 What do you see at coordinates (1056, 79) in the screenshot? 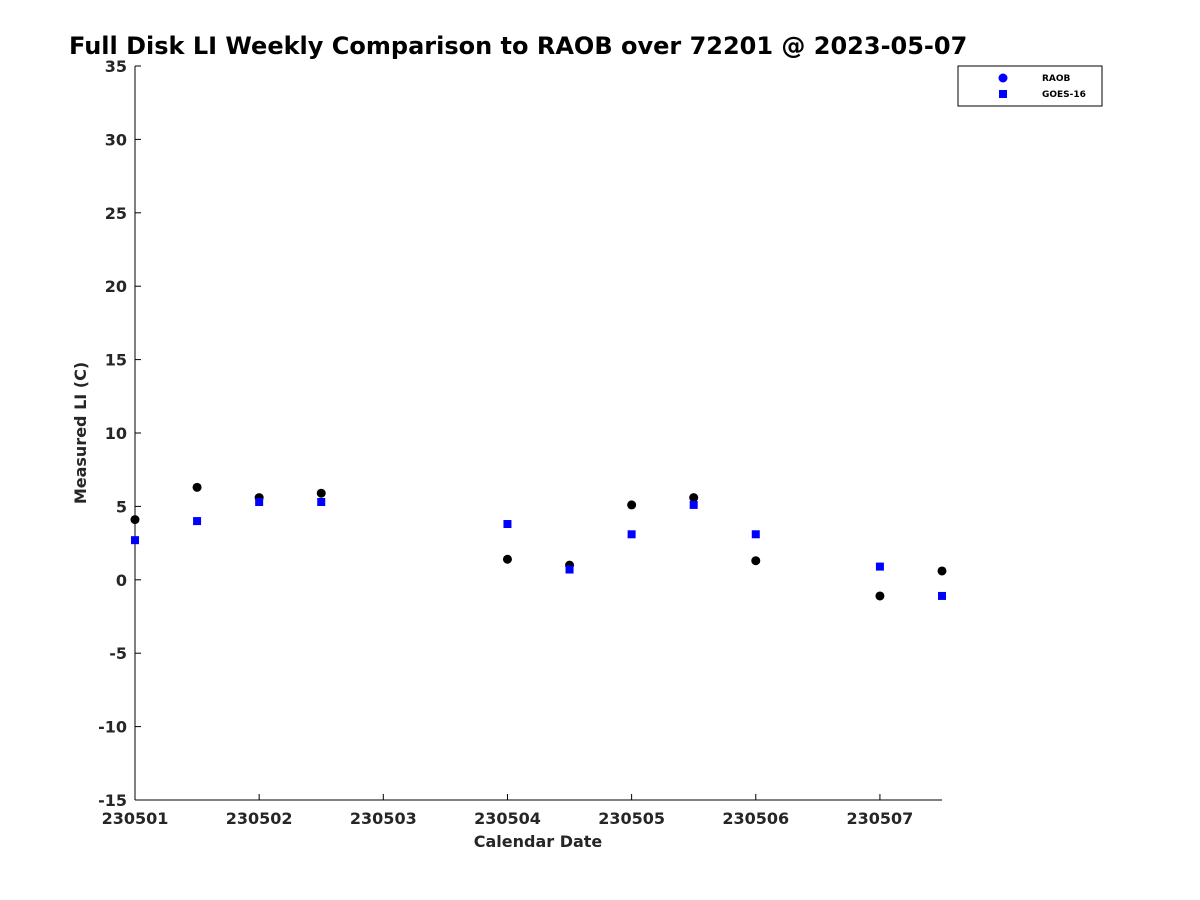
I see `legend-label-raob: RAOB` at bounding box center [1056, 79].